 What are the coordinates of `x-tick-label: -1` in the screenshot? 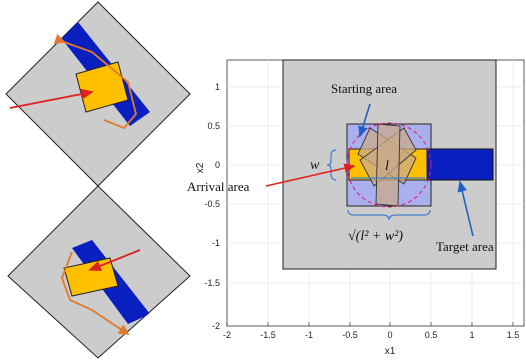 It's located at (309, 335).